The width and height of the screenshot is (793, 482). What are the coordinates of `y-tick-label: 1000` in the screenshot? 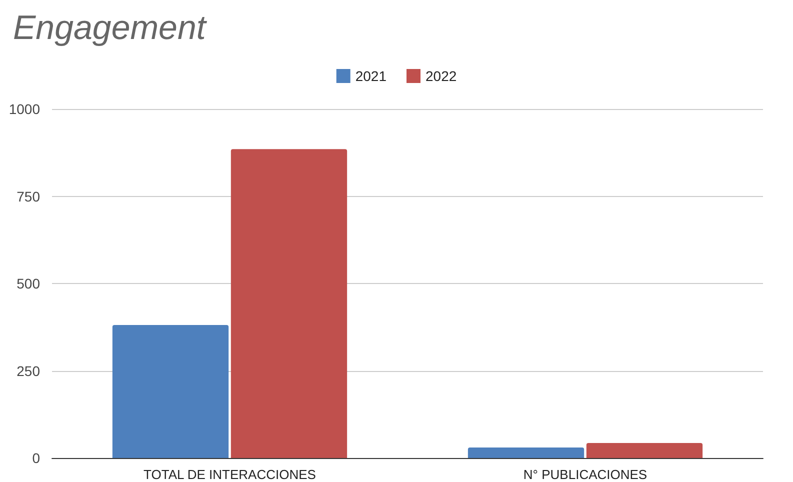 It's located at (24, 109).